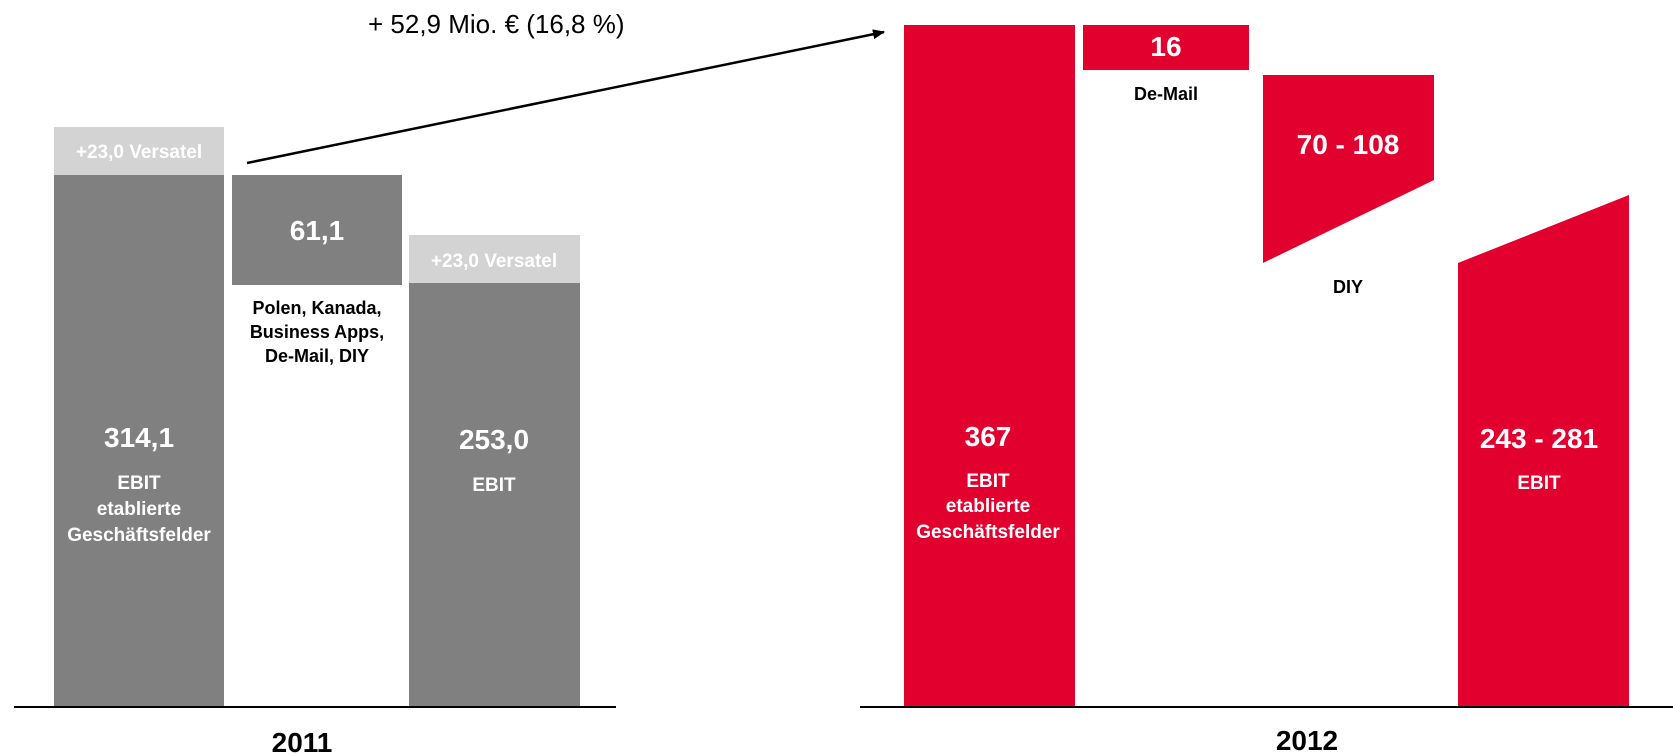 This screenshot has height=756, width=1673. Describe the element at coordinates (139, 483) in the screenshot. I see `bar-2011-ebit-established-label-1: EBIT` at that location.